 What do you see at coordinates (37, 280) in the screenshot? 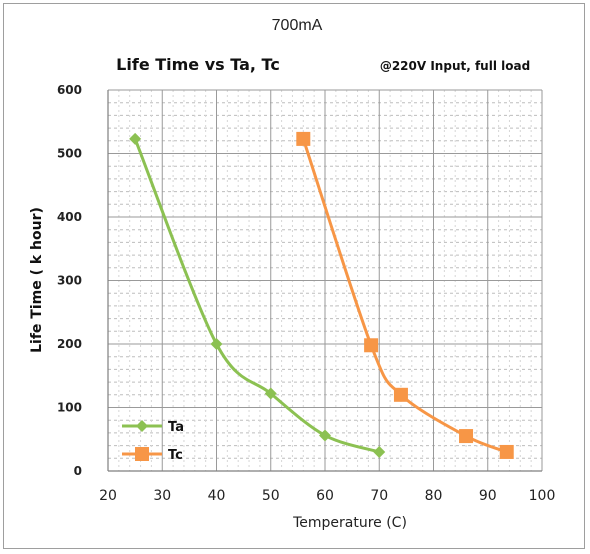
I see `y-axis-label: Life Time ( k hour)` at bounding box center [37, 280].